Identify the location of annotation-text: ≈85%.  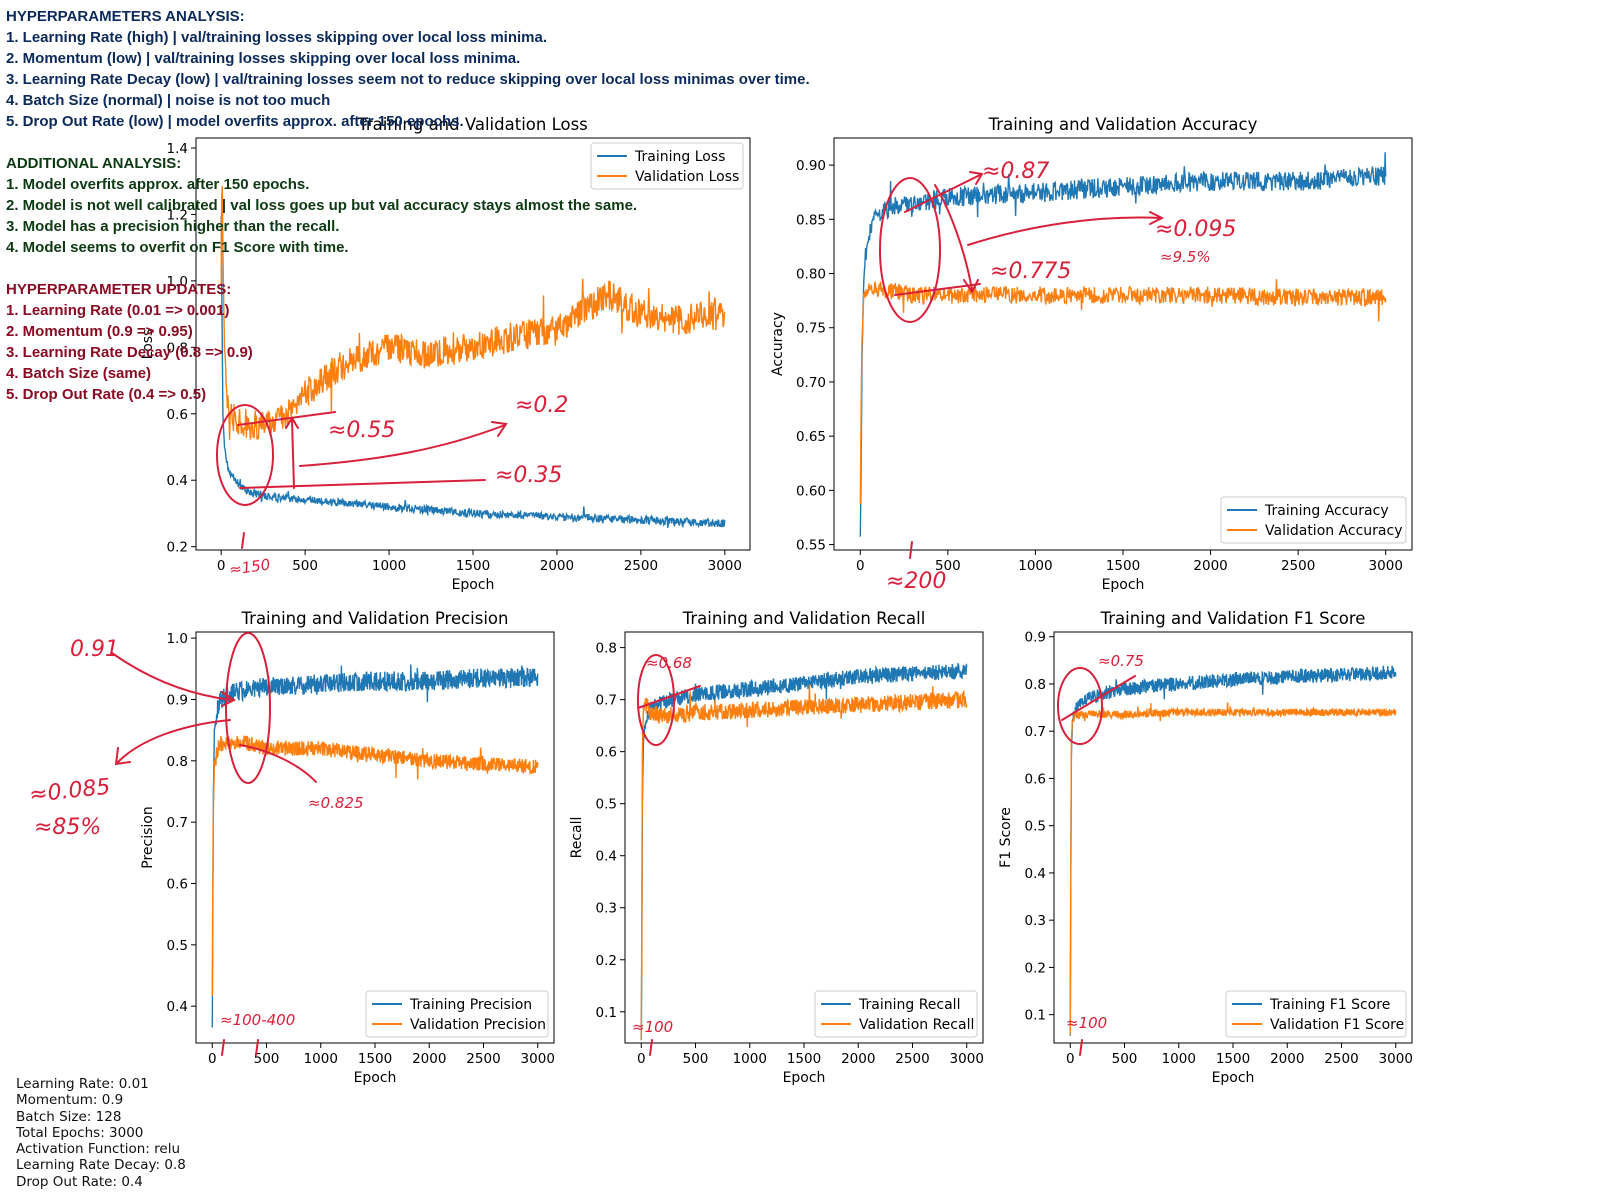
(67, 827).